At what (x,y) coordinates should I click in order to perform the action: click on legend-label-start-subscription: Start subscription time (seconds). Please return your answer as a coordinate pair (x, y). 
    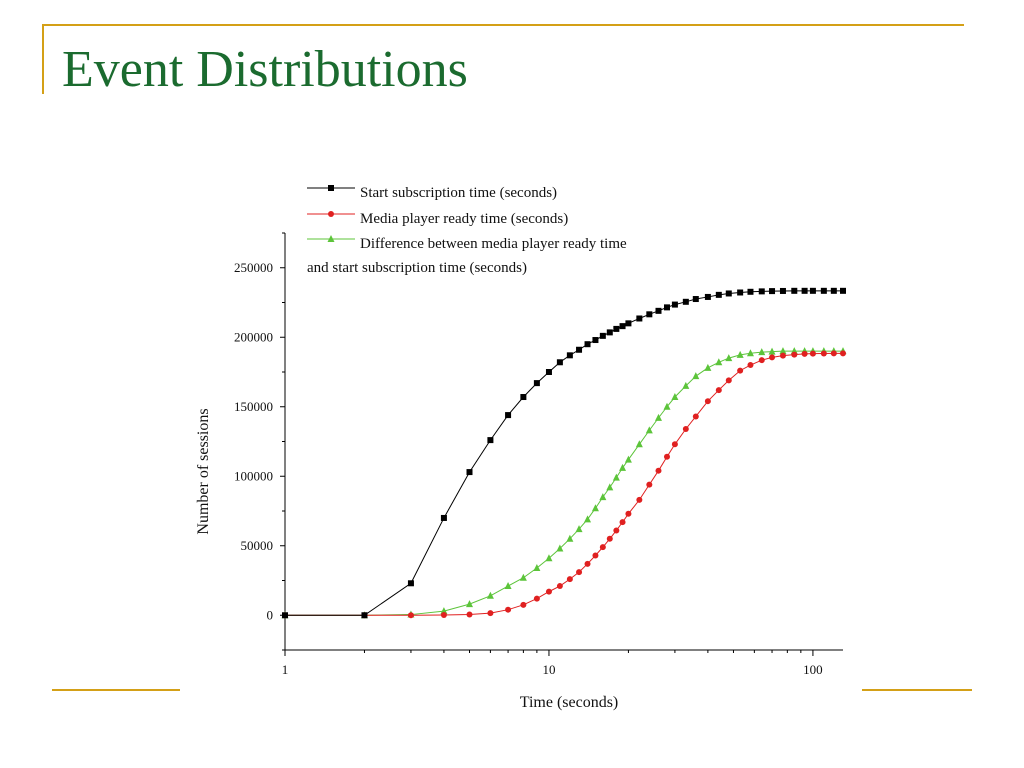
    Looking at the image, I should click on (458, 193).